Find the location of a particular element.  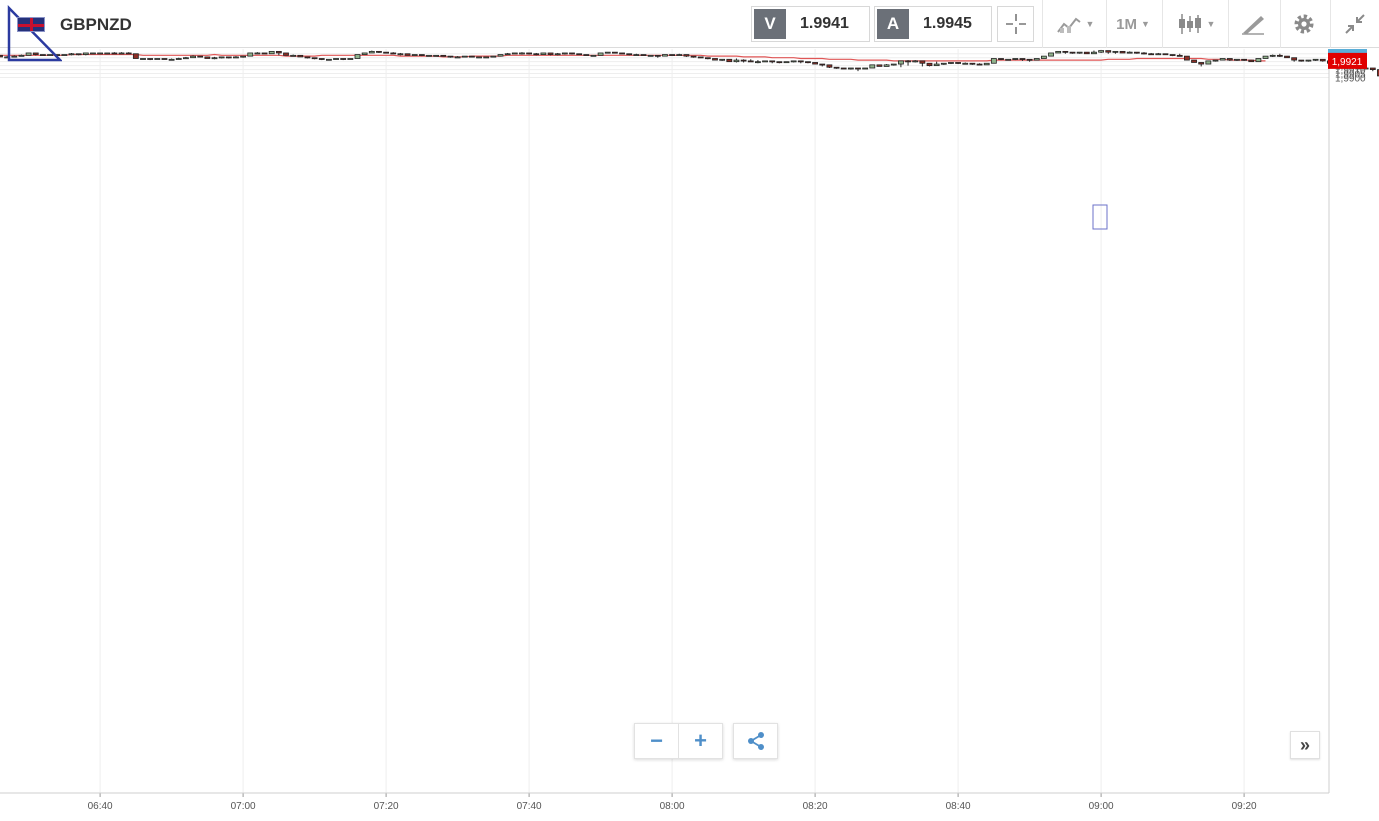

timeframe-button: 1M ▼ is located at coordinates (1133, 24).